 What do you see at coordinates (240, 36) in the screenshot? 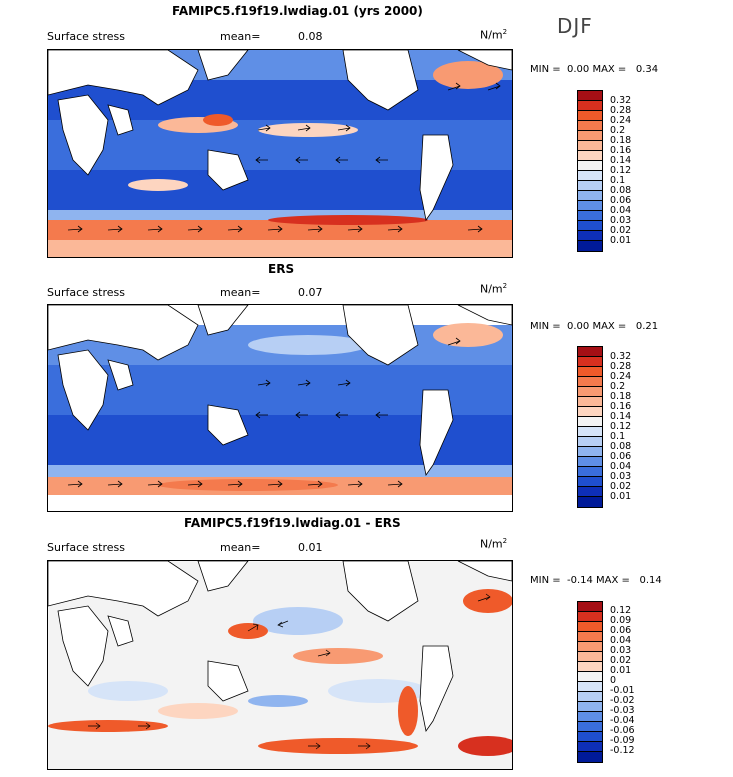
I see `panel-1-mean-label: mean=` at bounding box center [240, 36].